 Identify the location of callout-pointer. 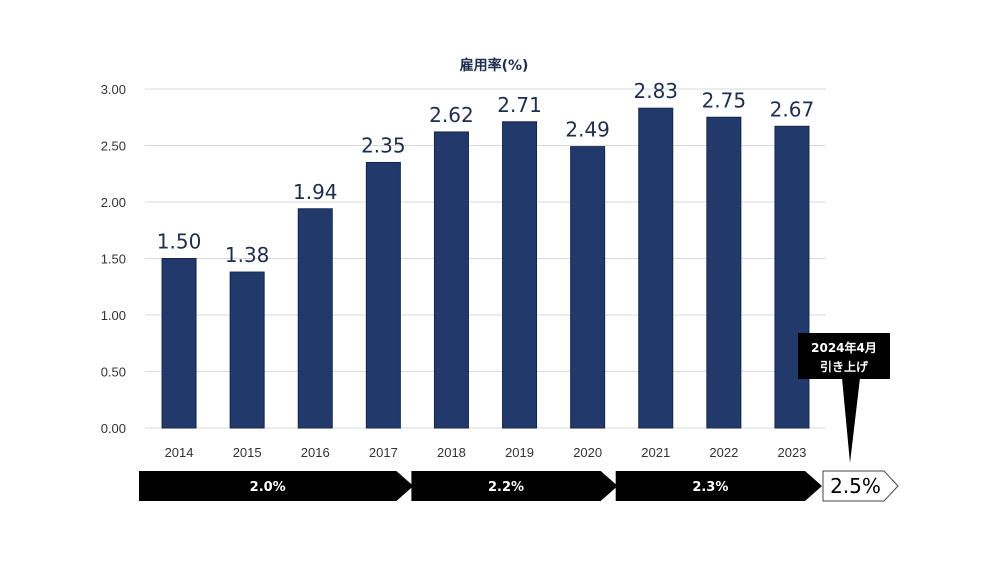
(851, 420).